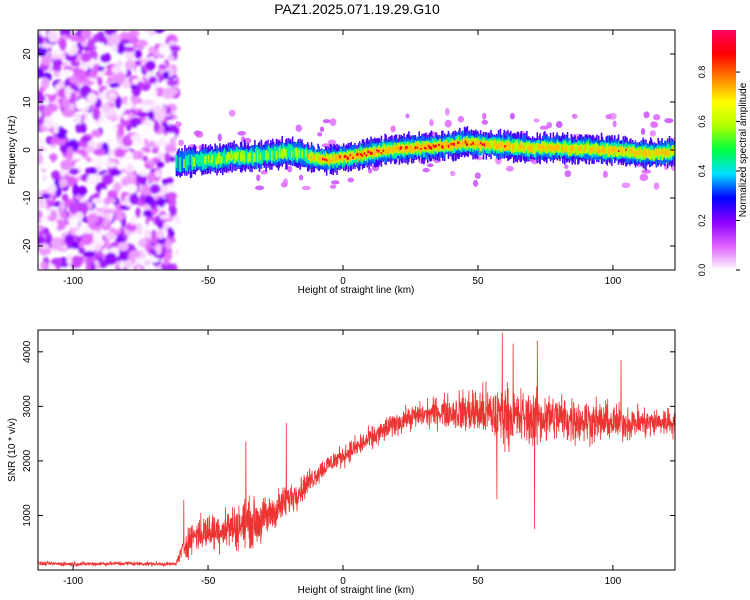 This screenshot has width=750, height=600. I want to click on colorbar-tick-label: 0.0, so click(702, 270).